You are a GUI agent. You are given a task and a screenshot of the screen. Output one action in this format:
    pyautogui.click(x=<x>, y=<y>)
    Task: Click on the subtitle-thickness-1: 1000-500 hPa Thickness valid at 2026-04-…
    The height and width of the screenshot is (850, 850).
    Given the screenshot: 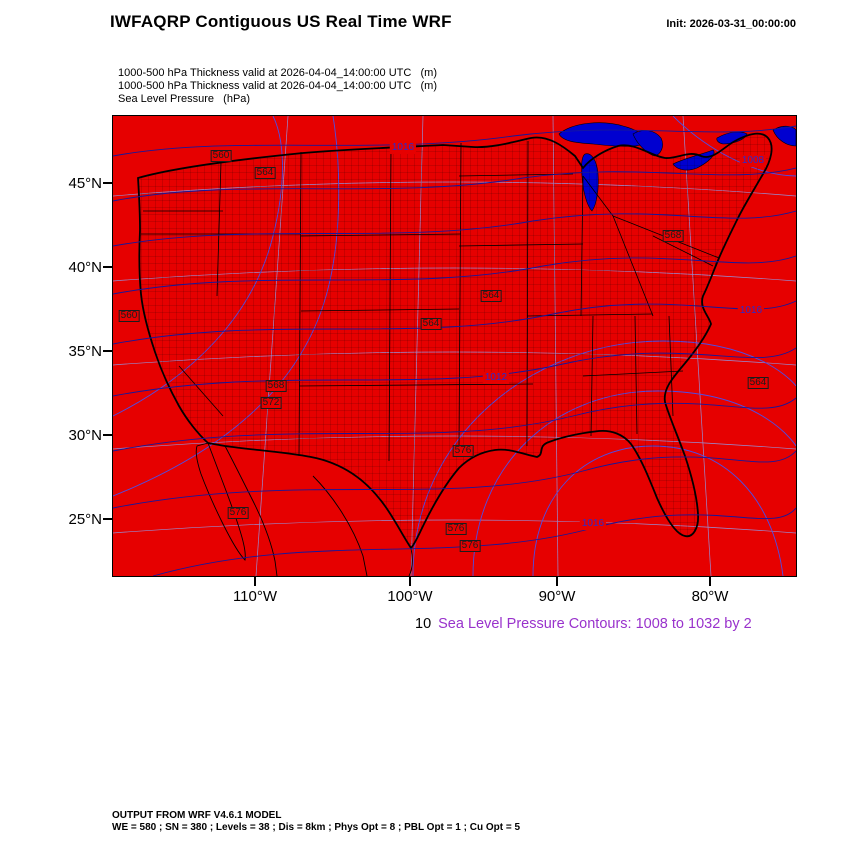 What is the action you would take?
    pyautogui.click(x=277, y=73)
    